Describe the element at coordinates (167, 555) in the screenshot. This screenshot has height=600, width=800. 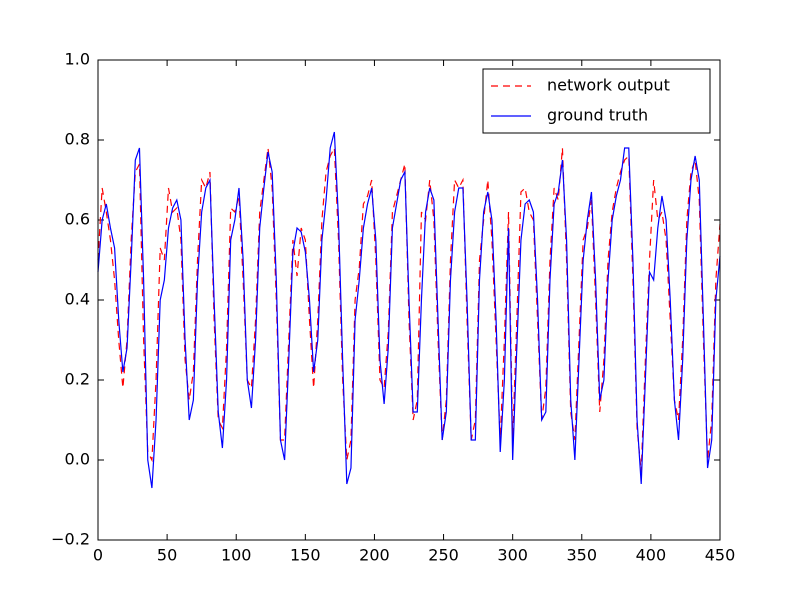
I see `x-tick-label: 50` at that location.